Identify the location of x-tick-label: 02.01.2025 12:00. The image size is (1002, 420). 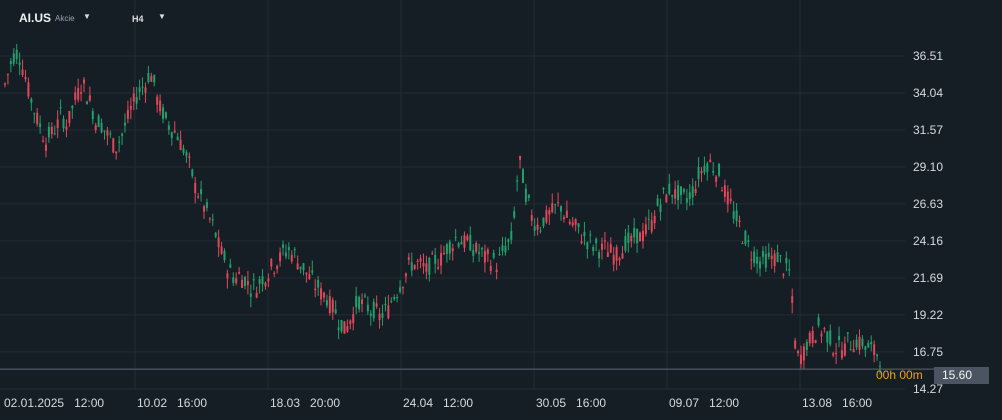
(54, 403).